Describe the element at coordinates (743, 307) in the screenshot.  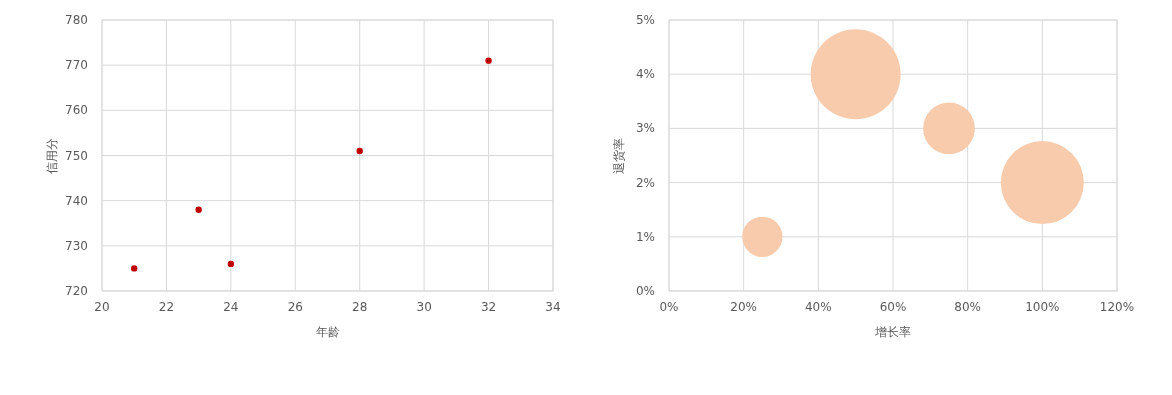
I see `x-tick-label: 20%` at that location.